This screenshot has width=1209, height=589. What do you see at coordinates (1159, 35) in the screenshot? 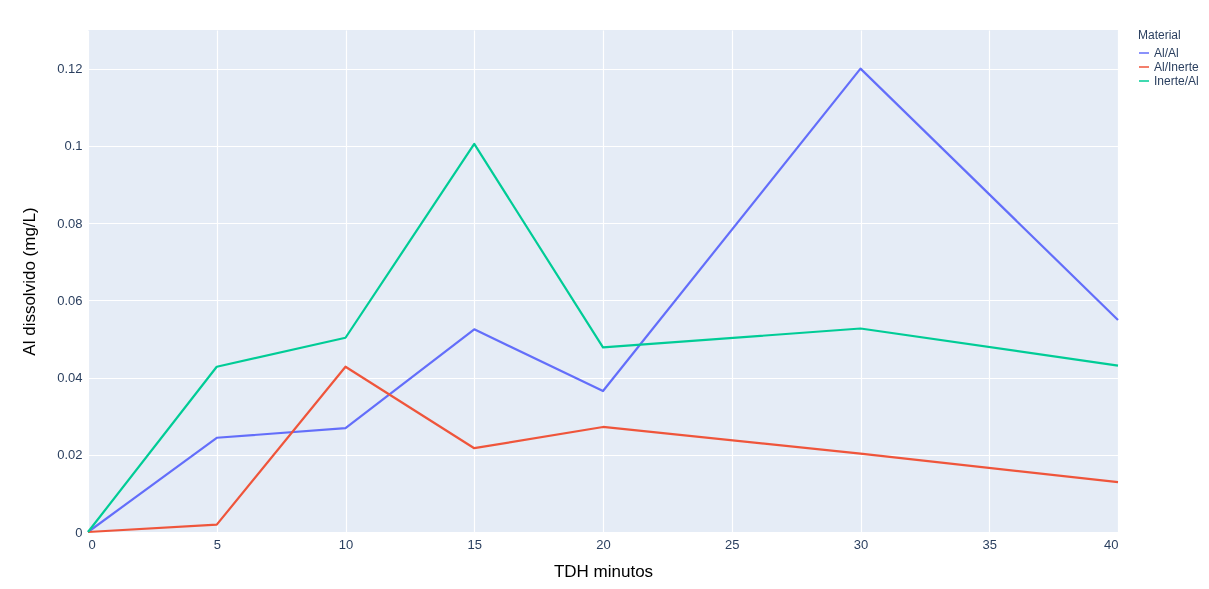
I see `legend-title: Material` at bounding box center [1159, 35].